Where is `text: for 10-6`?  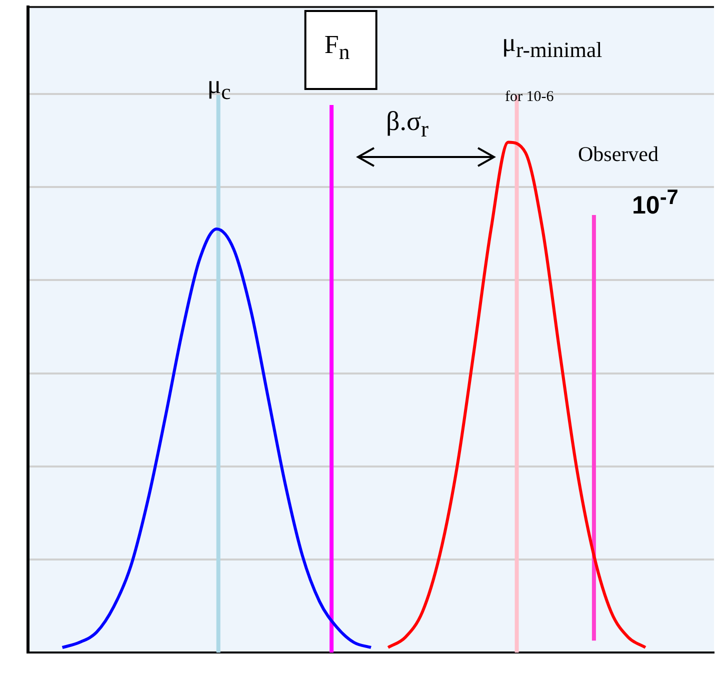
text: for 10-6 is located at coordinates (529, 97).